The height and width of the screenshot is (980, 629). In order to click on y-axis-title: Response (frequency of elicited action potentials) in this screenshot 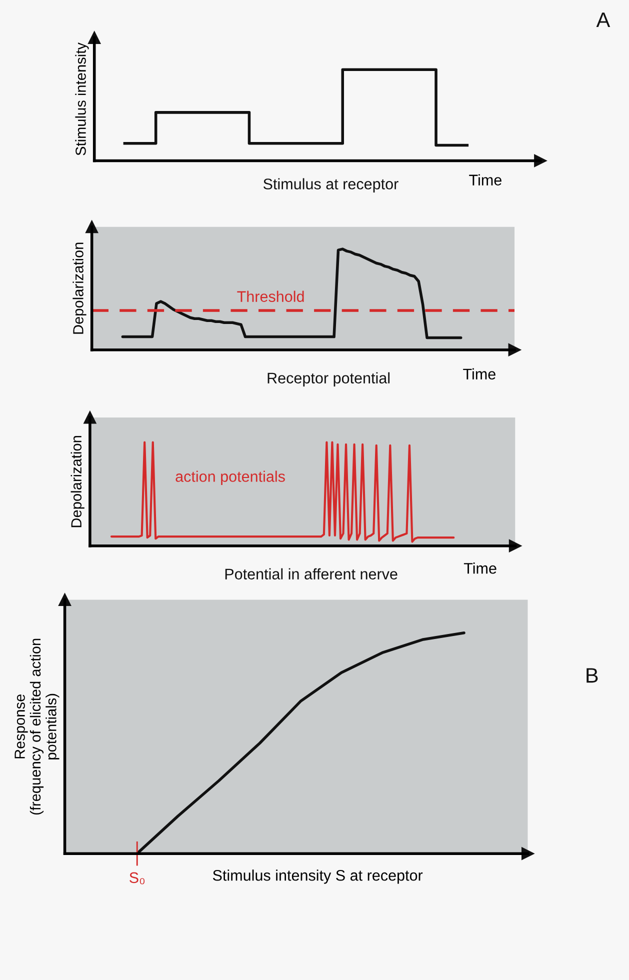, I will do `click(37, 726)`.